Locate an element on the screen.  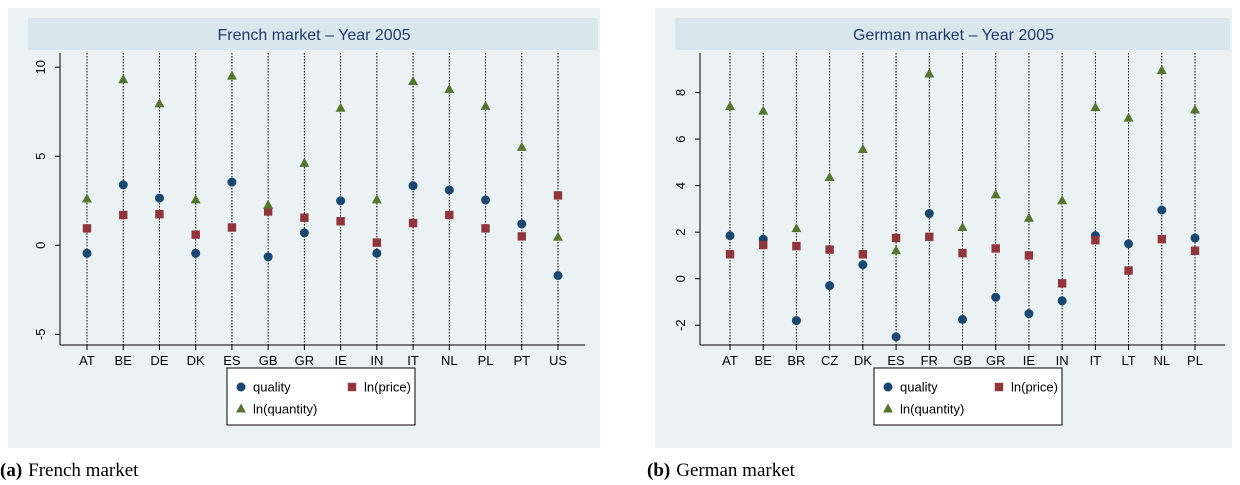
legend is located at coordinates (321, 396).